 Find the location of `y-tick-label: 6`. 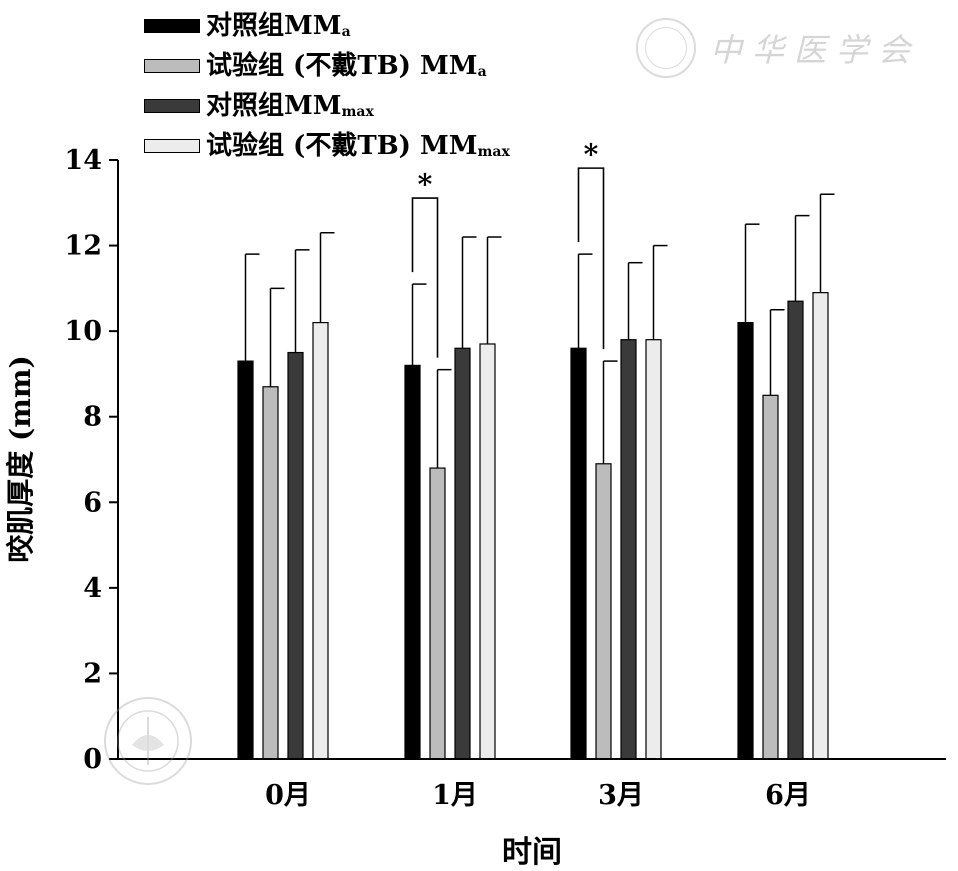

y-tick-label: 6 is located at coordinates (92, 502).